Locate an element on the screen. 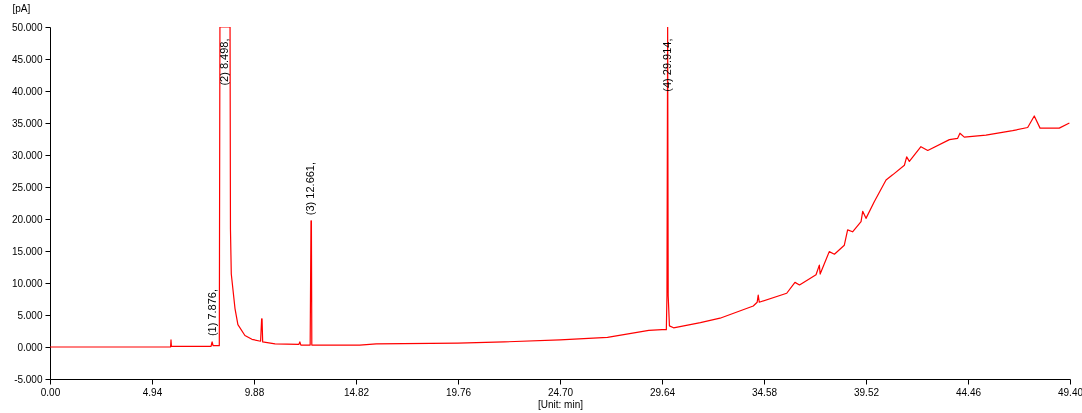  y-tick-label: 35.000 is located at coordinates (27, 123).